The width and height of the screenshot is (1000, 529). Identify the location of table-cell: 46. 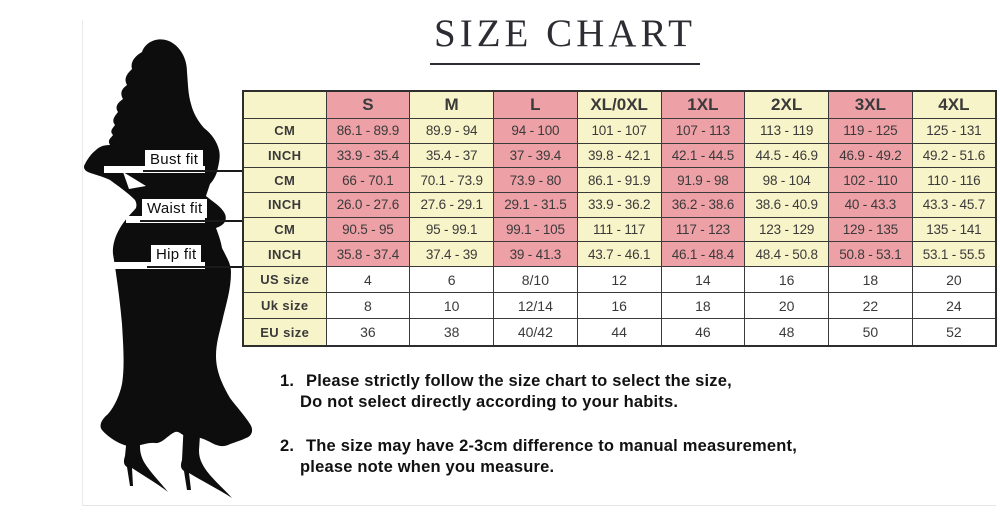
(703, 332).